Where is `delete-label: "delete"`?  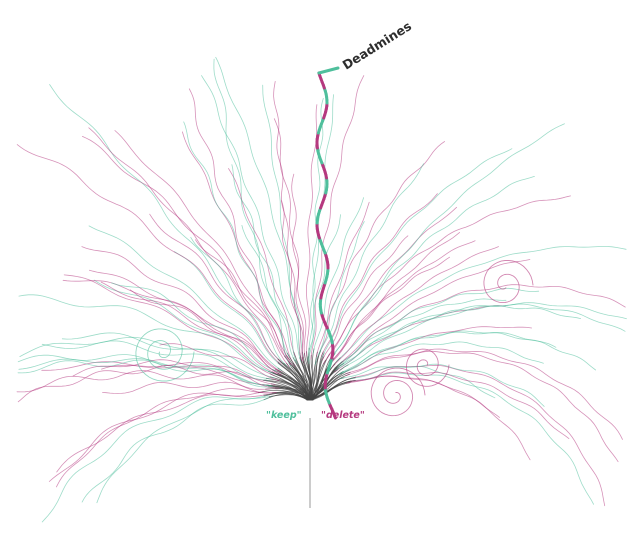 delete-label: "delete" is located at coordinates (343, 415).